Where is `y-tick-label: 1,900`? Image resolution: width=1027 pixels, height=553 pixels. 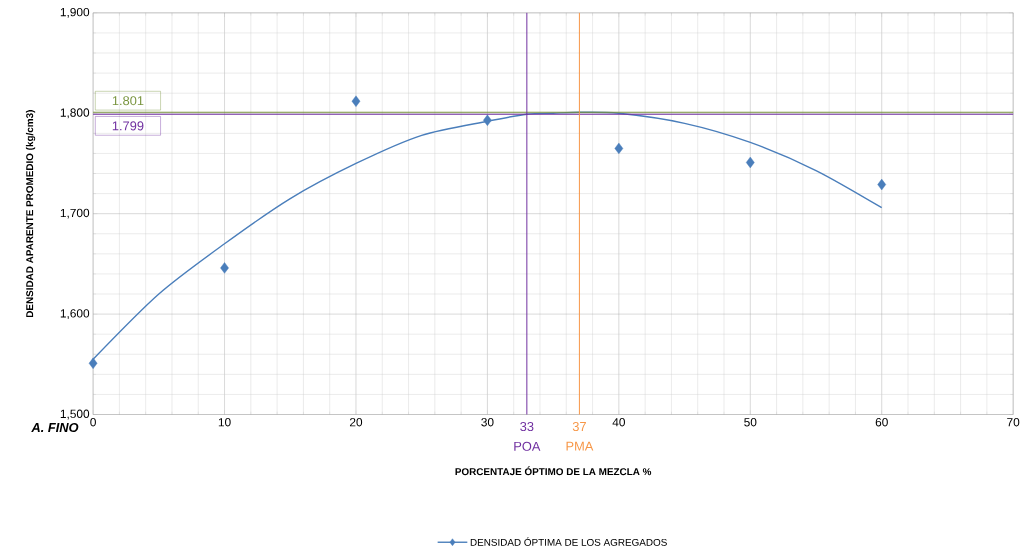 y-tick-label: 1,900 is located at coordinates (75, 12).